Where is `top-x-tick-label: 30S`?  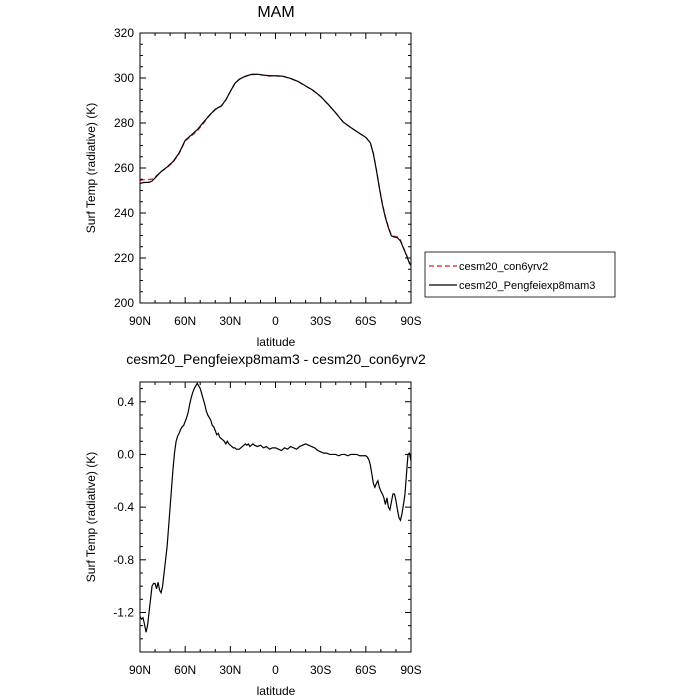 top-x-tick-label: 30S is located at coordinates (320, 321).